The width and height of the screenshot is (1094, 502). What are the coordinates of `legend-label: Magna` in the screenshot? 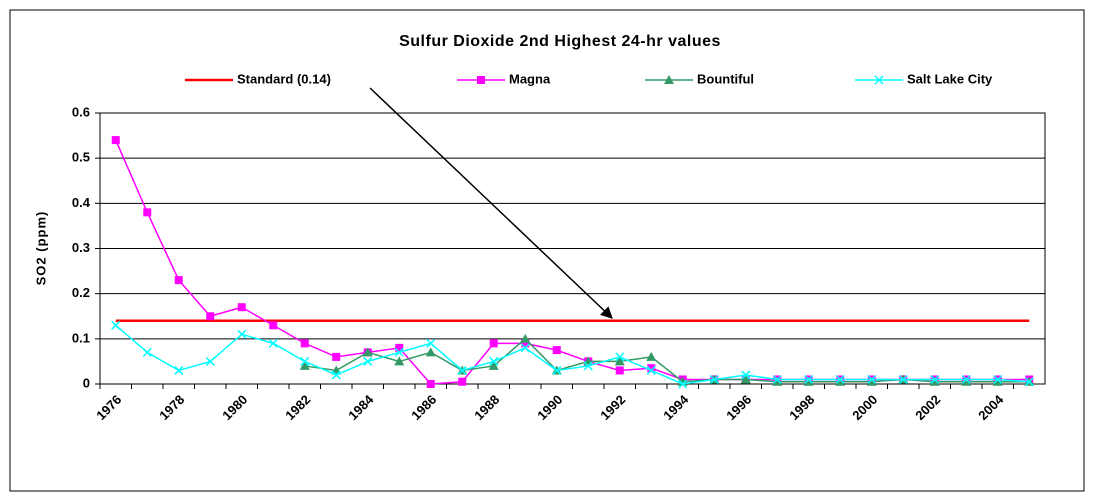 It's located at (530, 78).